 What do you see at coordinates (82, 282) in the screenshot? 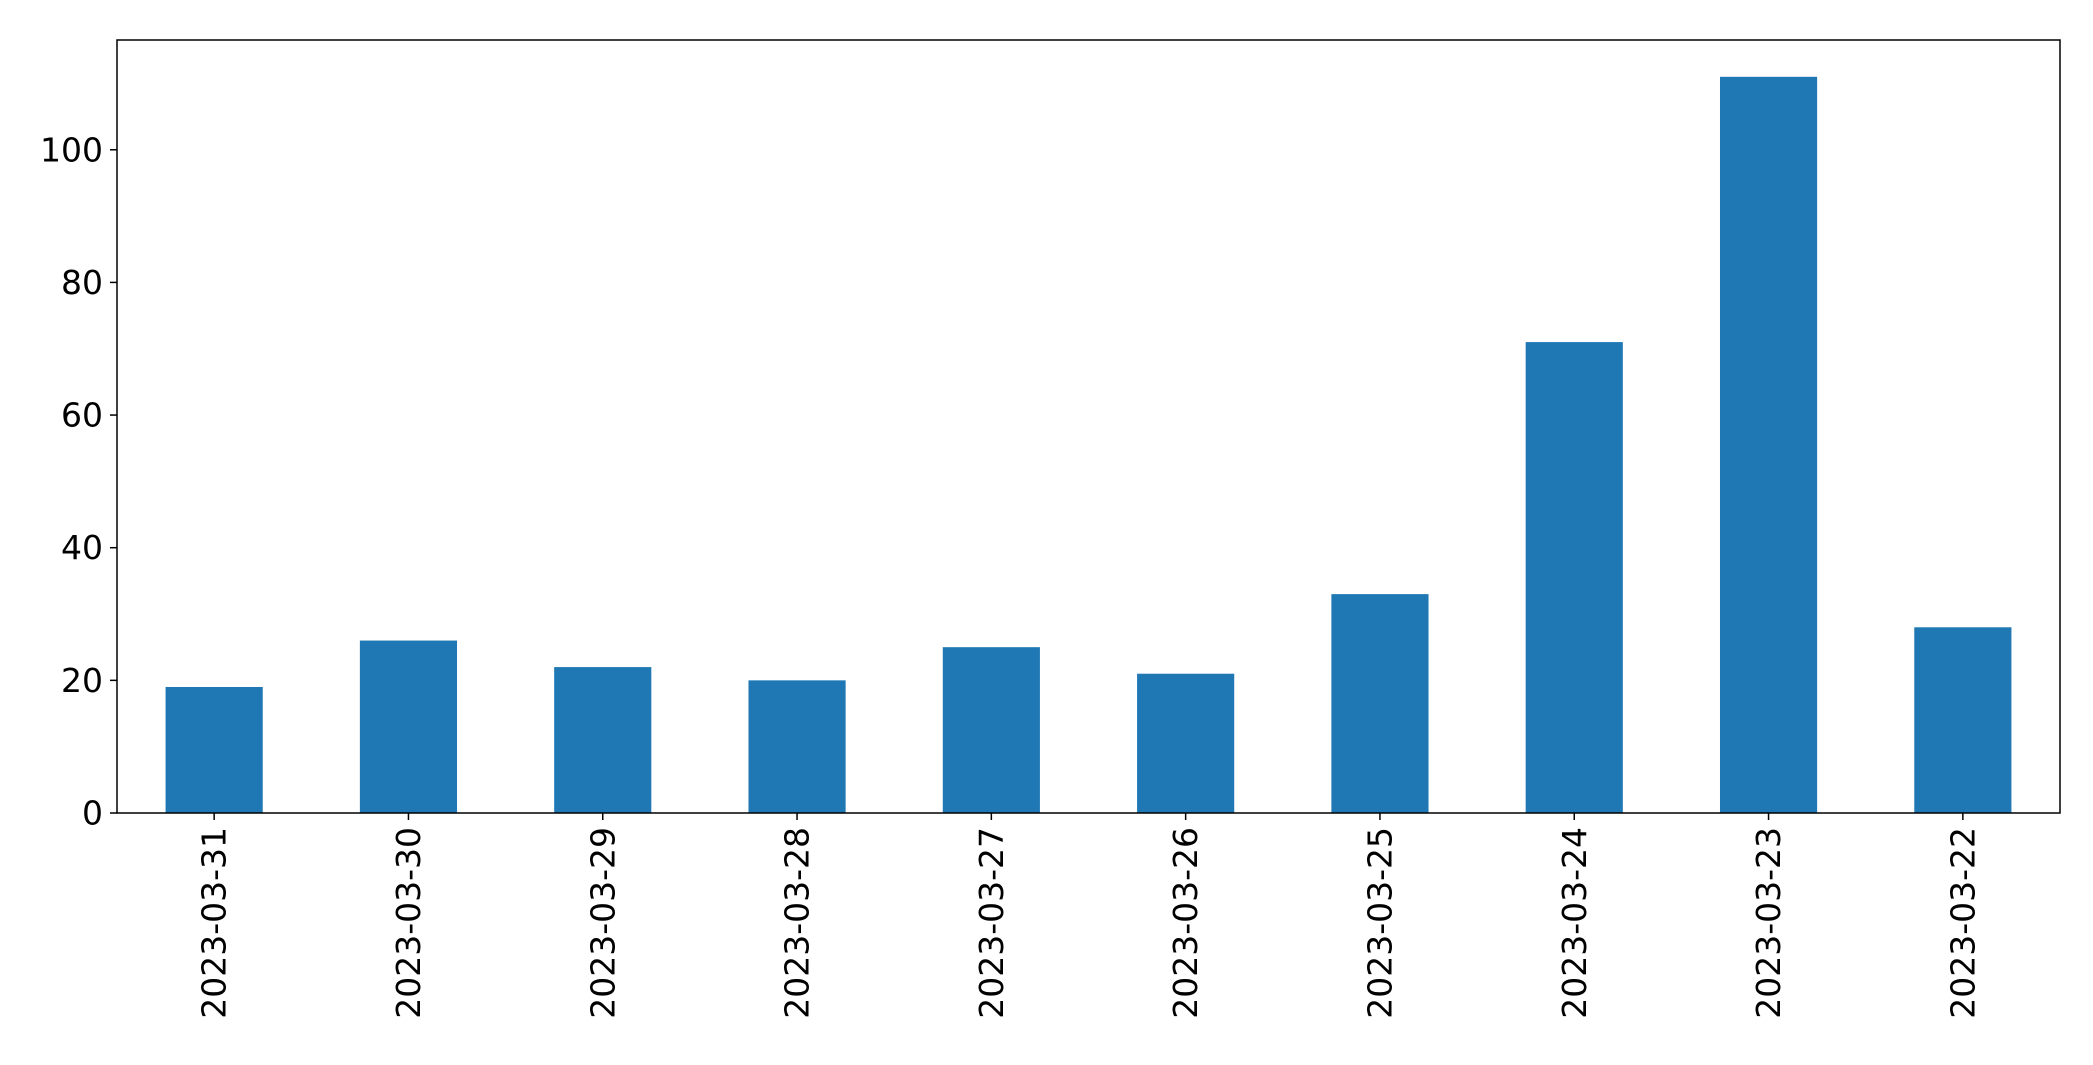
I see `y-tick-label: 80` at bounding box center [82, 282].